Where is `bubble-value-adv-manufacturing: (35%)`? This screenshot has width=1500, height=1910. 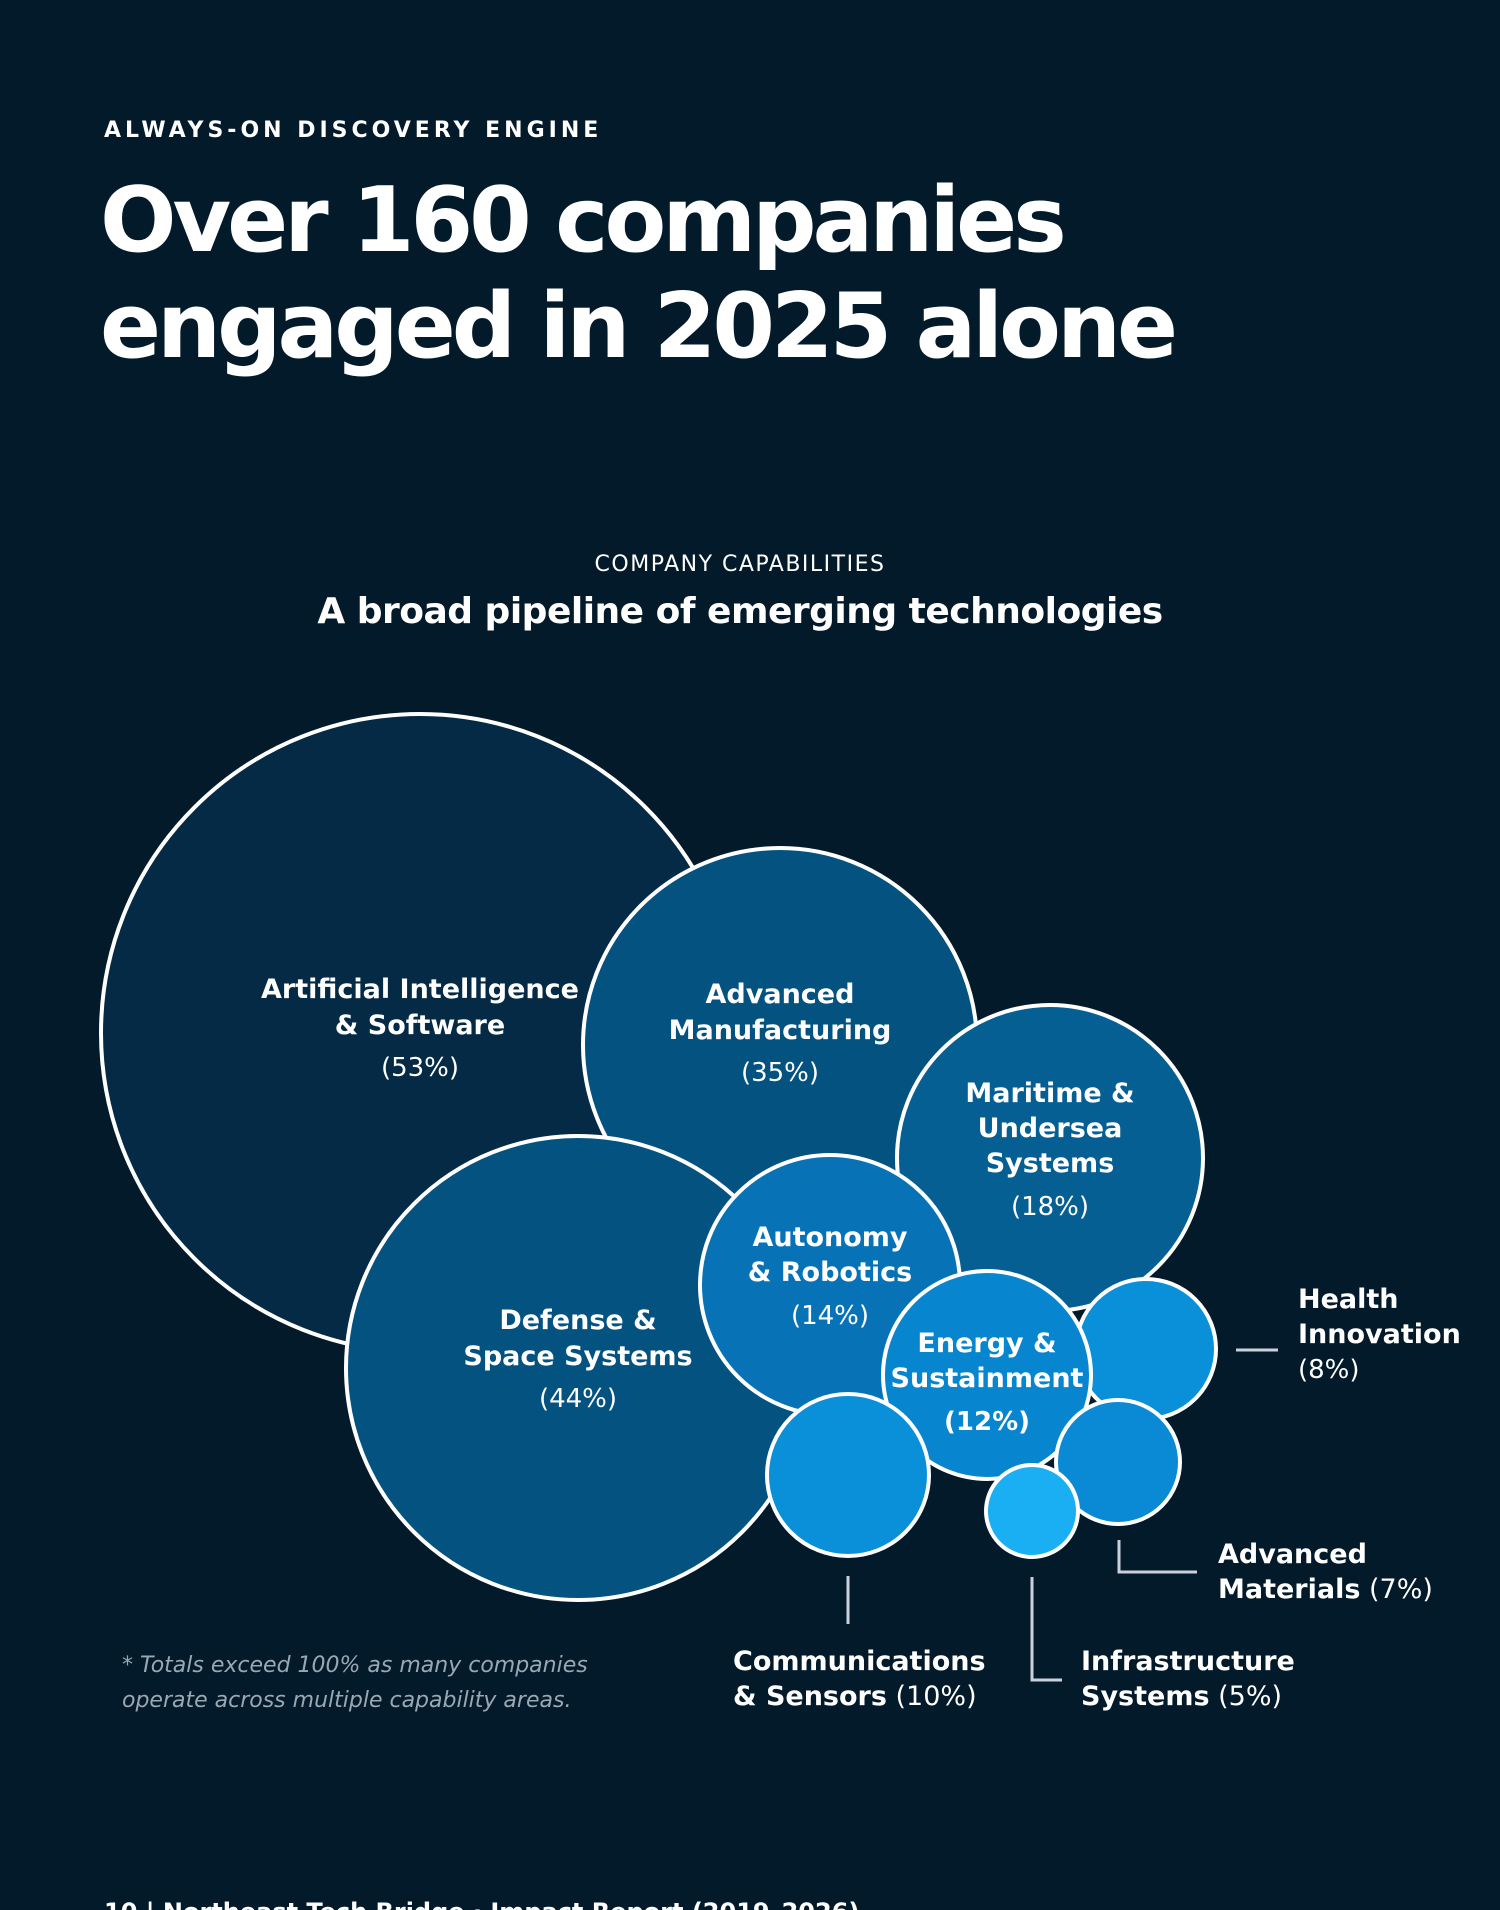
bubble-value-adv-manufacturing: (35%) is located at coordinates (780, 1073).